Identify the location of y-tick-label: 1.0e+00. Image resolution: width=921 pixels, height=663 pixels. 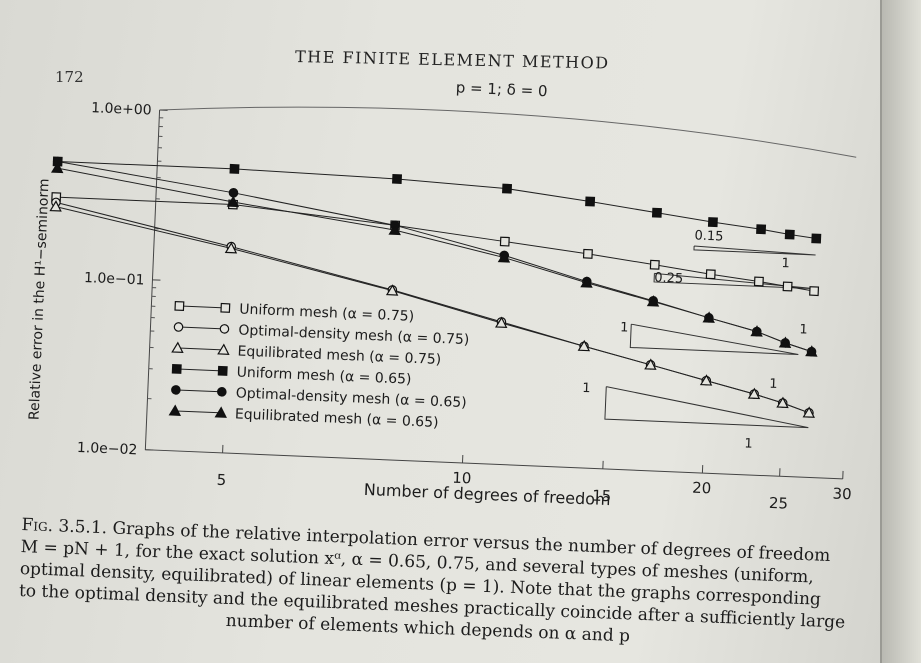
(121, 109).